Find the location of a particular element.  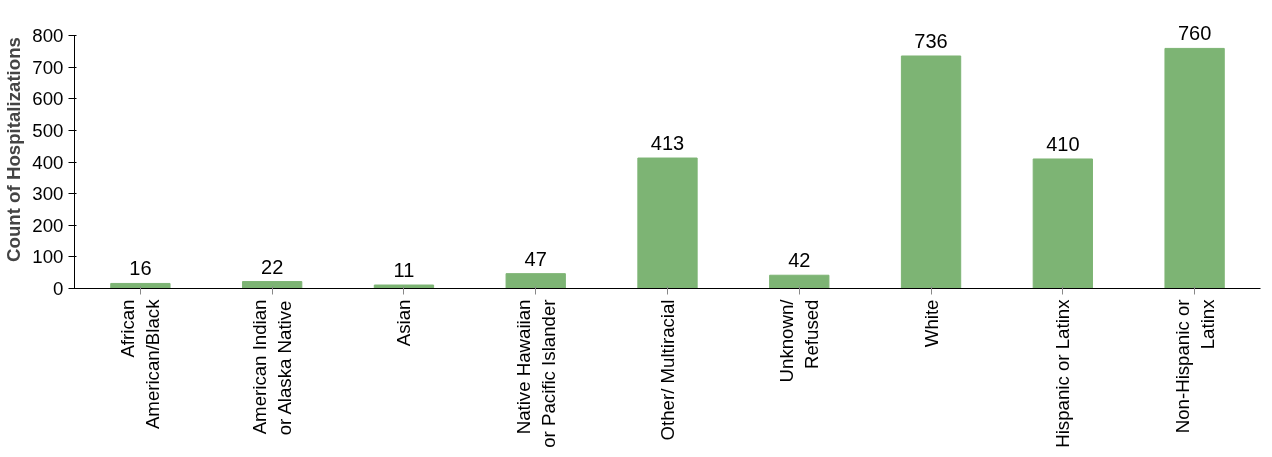

x-tick-label: Asian is located at coordinates (404, 323).